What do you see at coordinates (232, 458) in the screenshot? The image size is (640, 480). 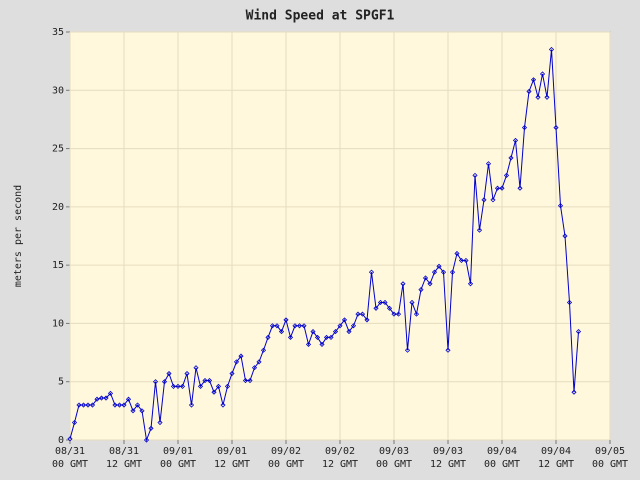 I see `x-tick-label: 09/01 12 GMT` at bounding box center [232, 458].